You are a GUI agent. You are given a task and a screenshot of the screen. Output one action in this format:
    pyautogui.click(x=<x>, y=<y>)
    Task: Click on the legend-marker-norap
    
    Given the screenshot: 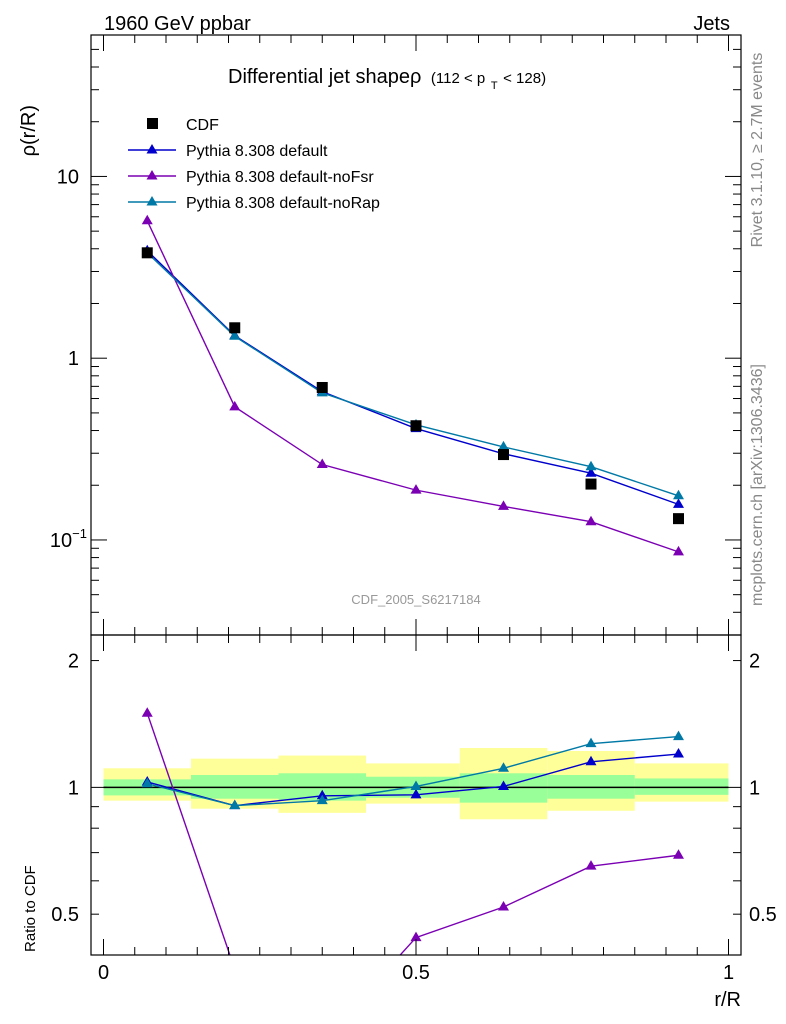 What is the action you would take?
    pyautogui.click(x=152, y=201)
    